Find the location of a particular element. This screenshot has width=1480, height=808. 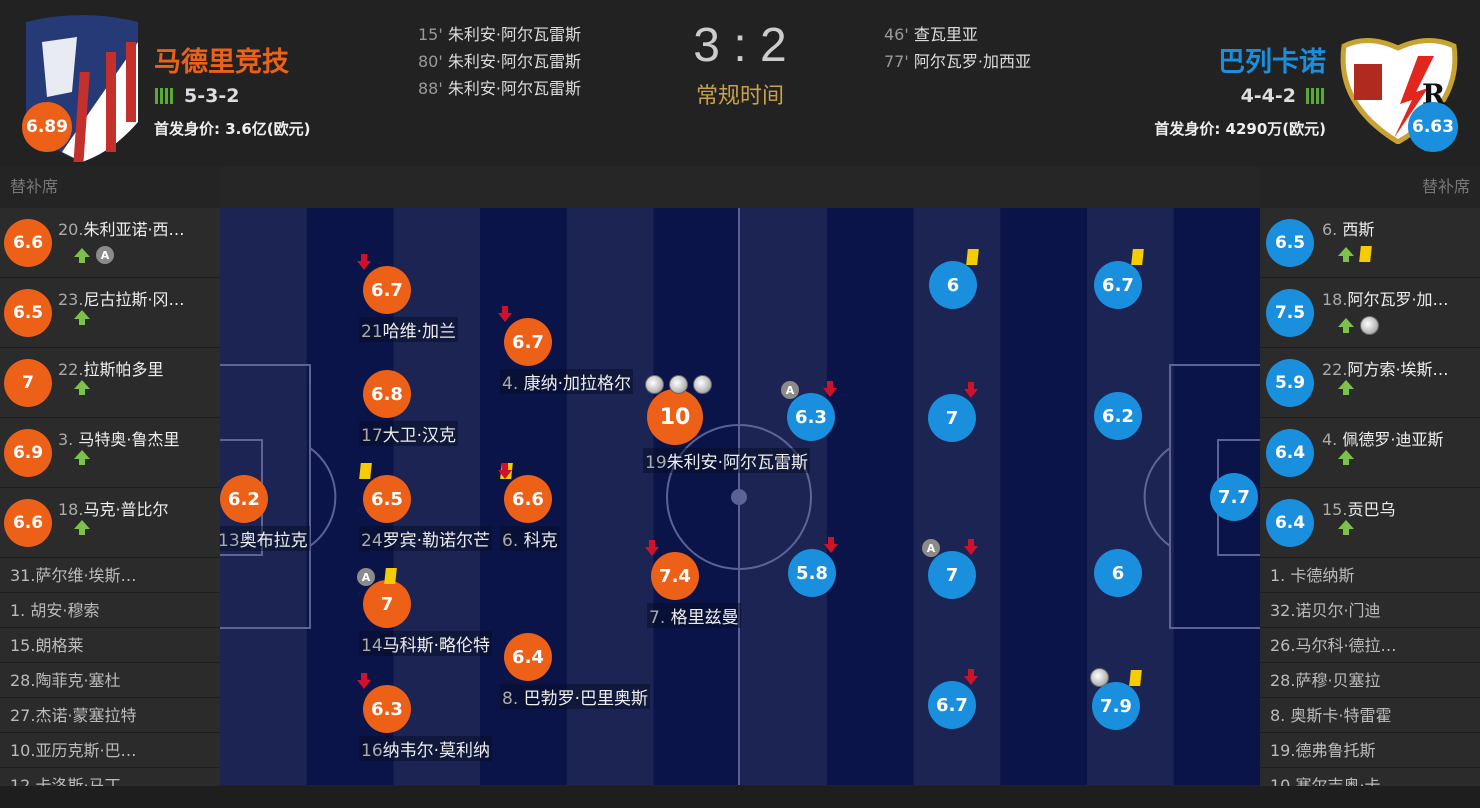

bench-player-row: 6.4 4. 佩德罗·迪亚斯 is located at coordinates (1370, 453).